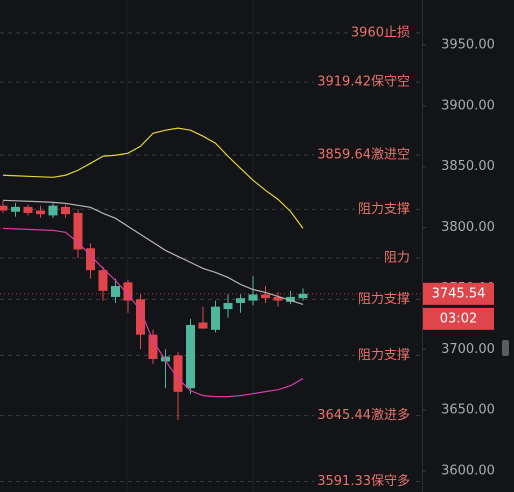  What do you see at coordinates (468, 166) in the screenshot?
I see `y-tick-label: 3850.00` at bounding box center [468, 166].